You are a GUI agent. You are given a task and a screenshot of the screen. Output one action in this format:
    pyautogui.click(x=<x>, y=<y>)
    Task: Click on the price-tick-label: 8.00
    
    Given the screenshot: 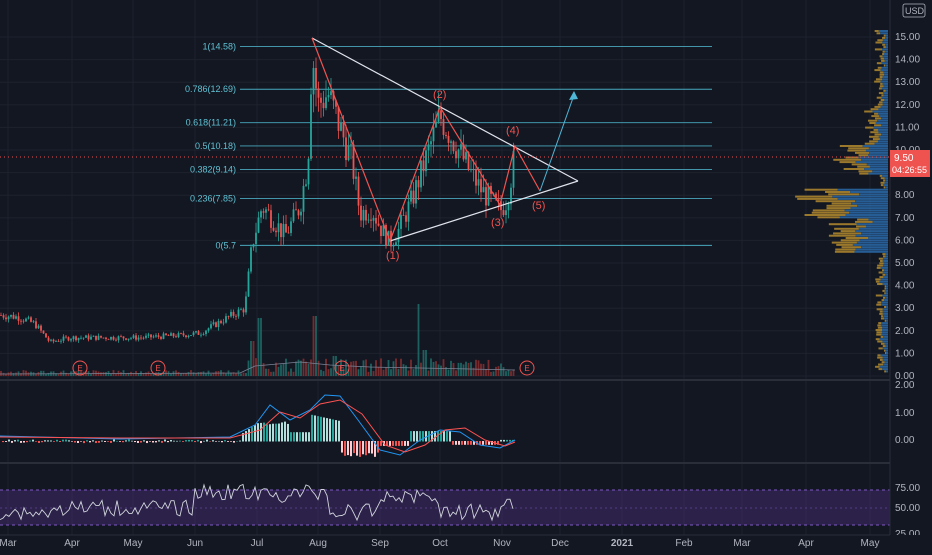 What is the action you would take?
    pyautogui.click(x=905, y=195)
    